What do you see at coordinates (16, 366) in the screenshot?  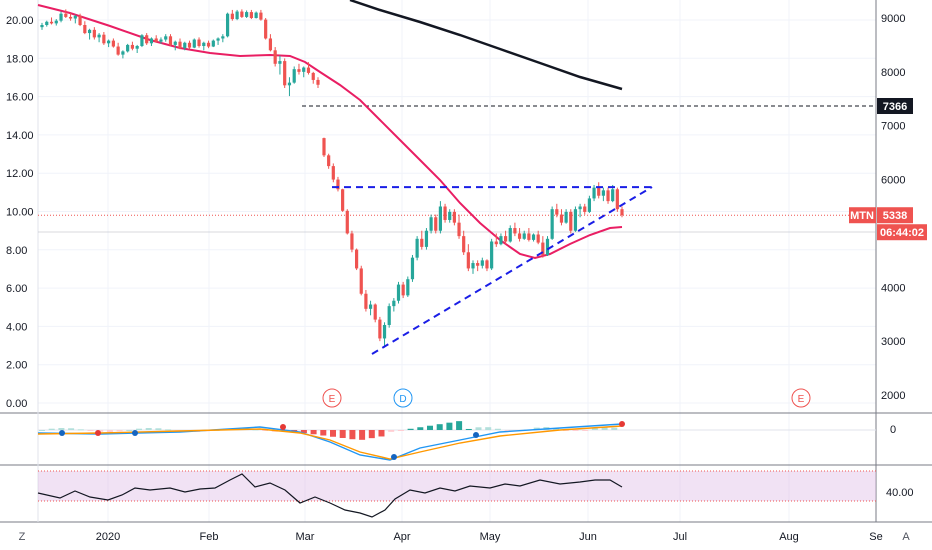 I see `left-axis-tick: 2.00` at bounding box center [16, 366].